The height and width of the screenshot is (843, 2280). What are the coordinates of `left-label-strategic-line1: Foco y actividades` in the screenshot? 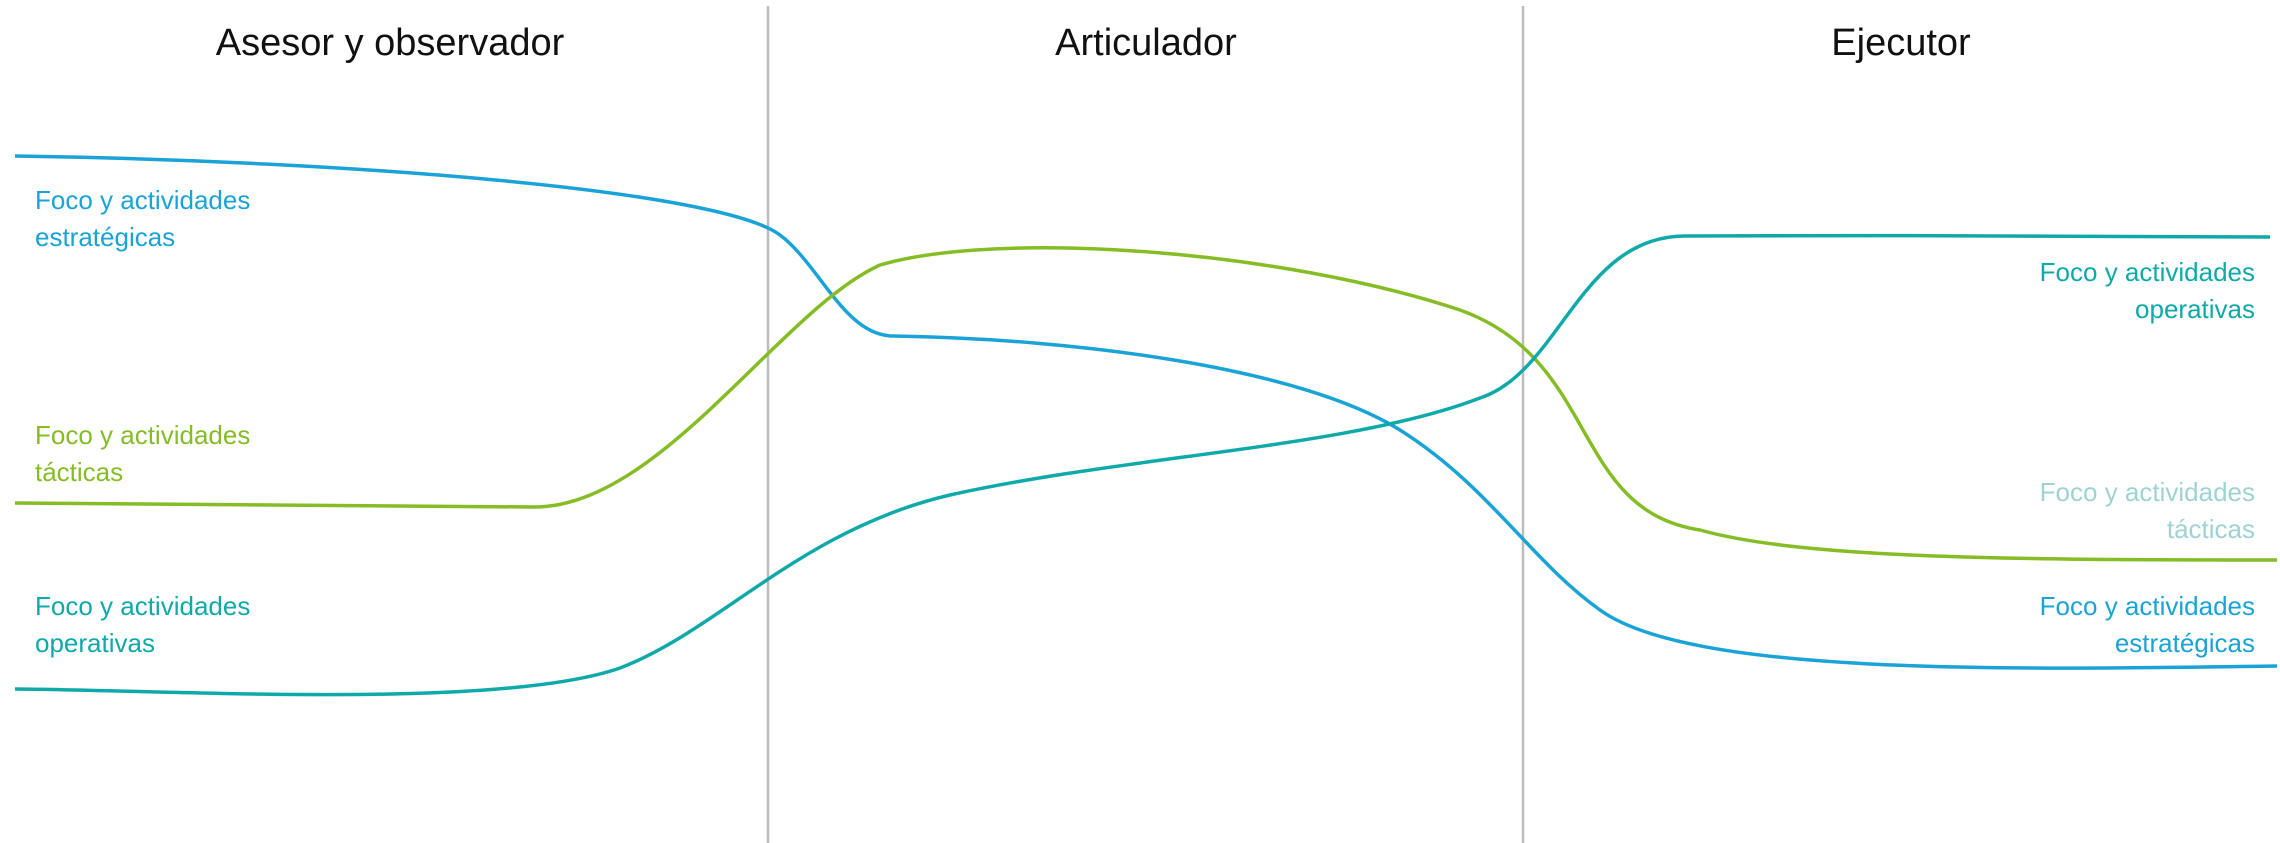 It's located at (143, 200).